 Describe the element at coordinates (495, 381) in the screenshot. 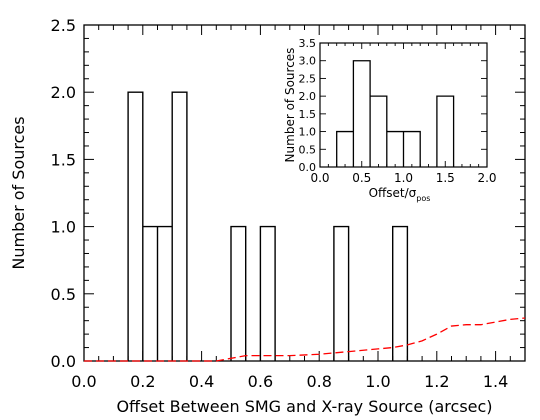

I see `x-tick-label: 1.4` at that location.